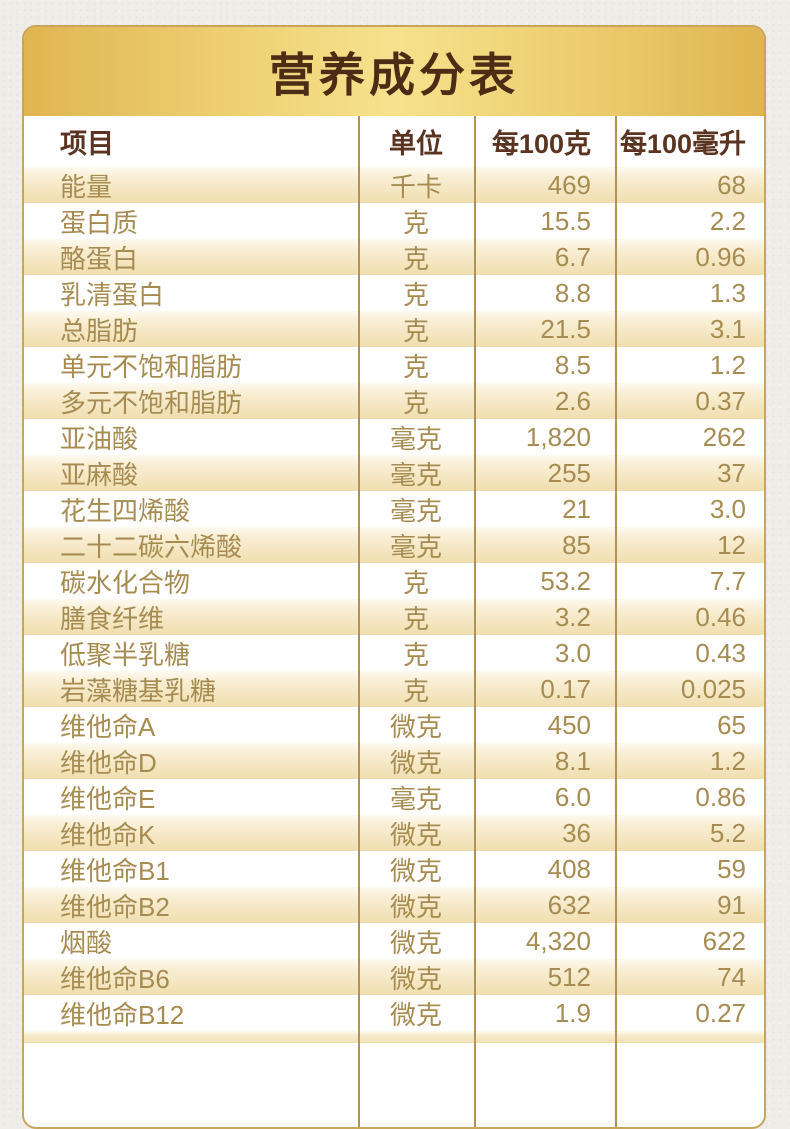 This screenshot has height=1129, width=790. I want to click on per-100g-cell: 3.0, so click(572, 653).